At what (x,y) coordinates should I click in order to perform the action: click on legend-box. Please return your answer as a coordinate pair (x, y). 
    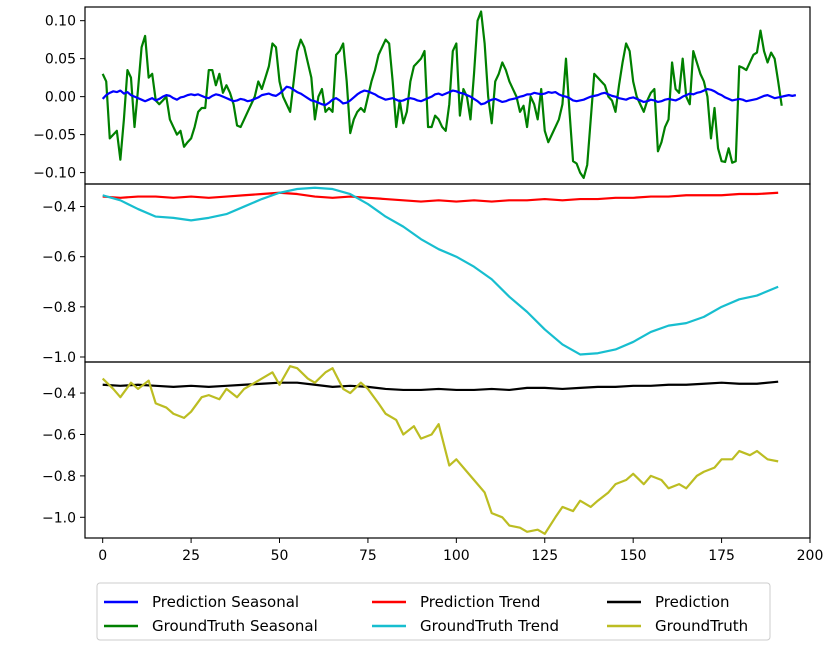
    Looking at the image, I should click on (433, 611).